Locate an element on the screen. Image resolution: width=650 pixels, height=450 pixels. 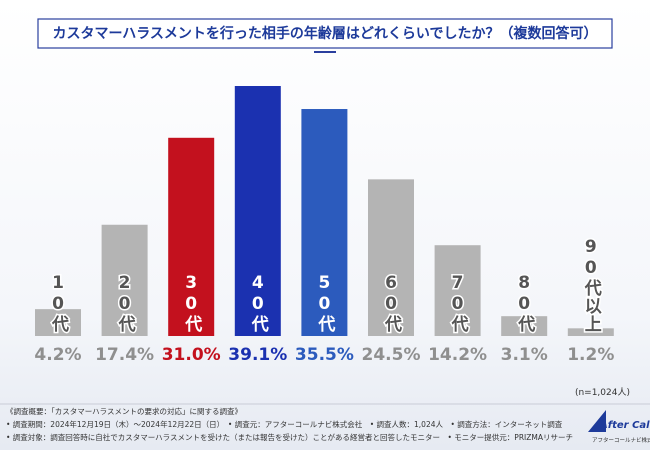
chart-title: カスタマーハラスメントを行った相手の年齢層はどれくらいでしたか？（複数回答可） is located at coordinates (324, 33).